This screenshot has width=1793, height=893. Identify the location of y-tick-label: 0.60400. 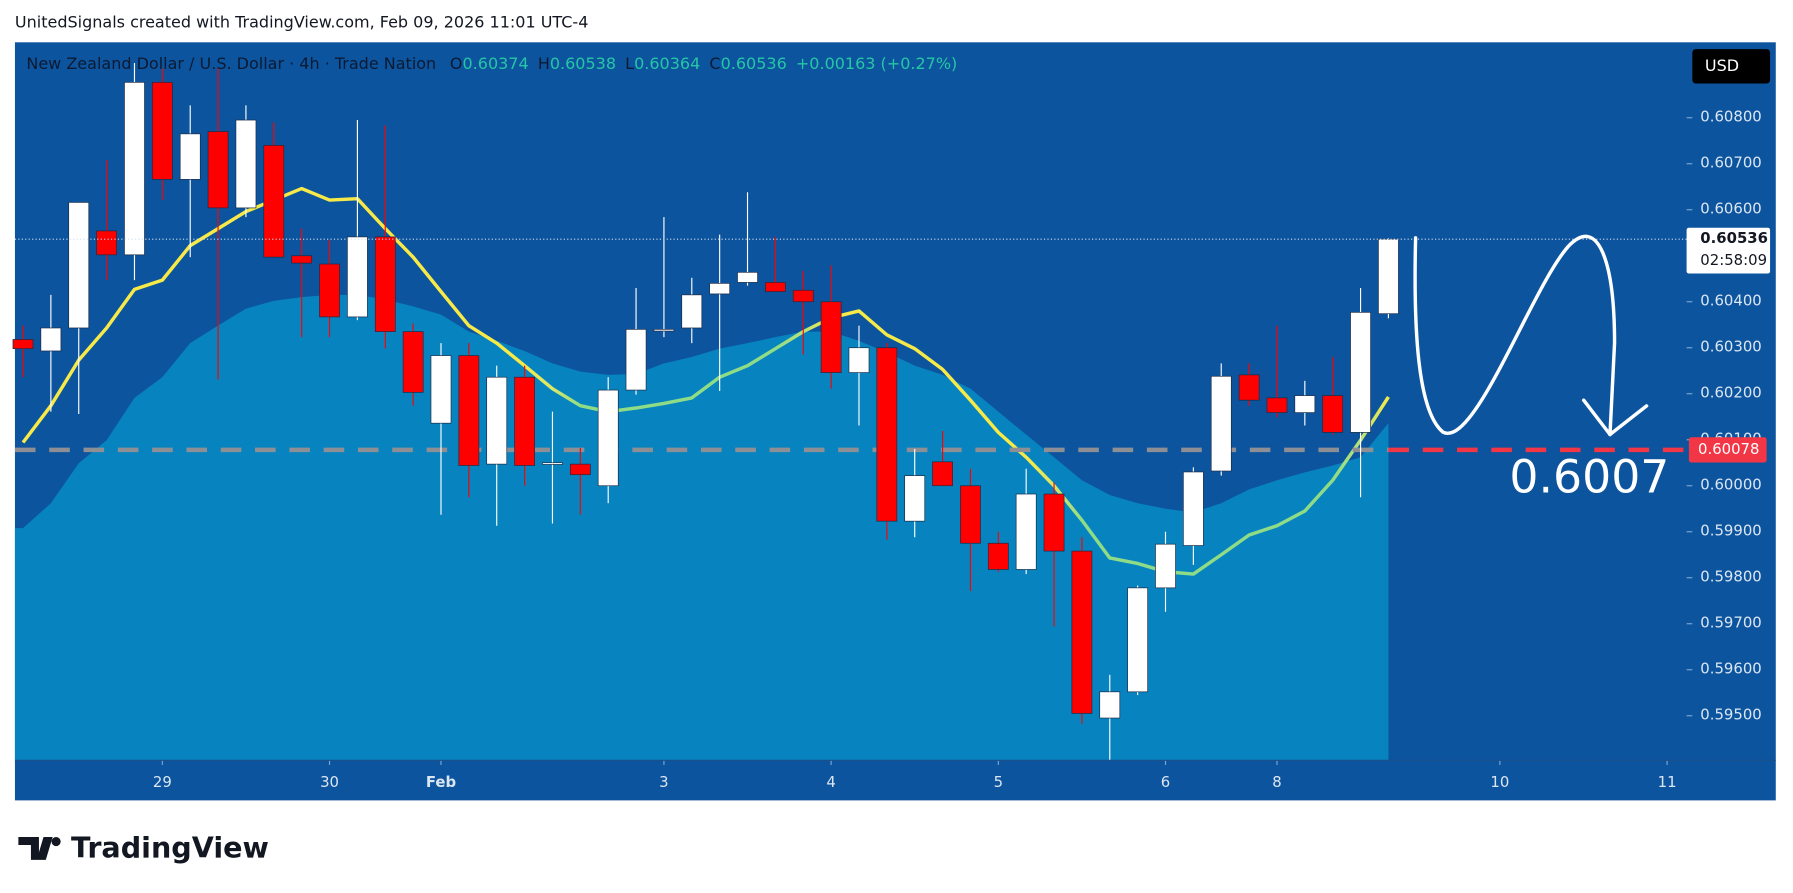
(1730, 301).